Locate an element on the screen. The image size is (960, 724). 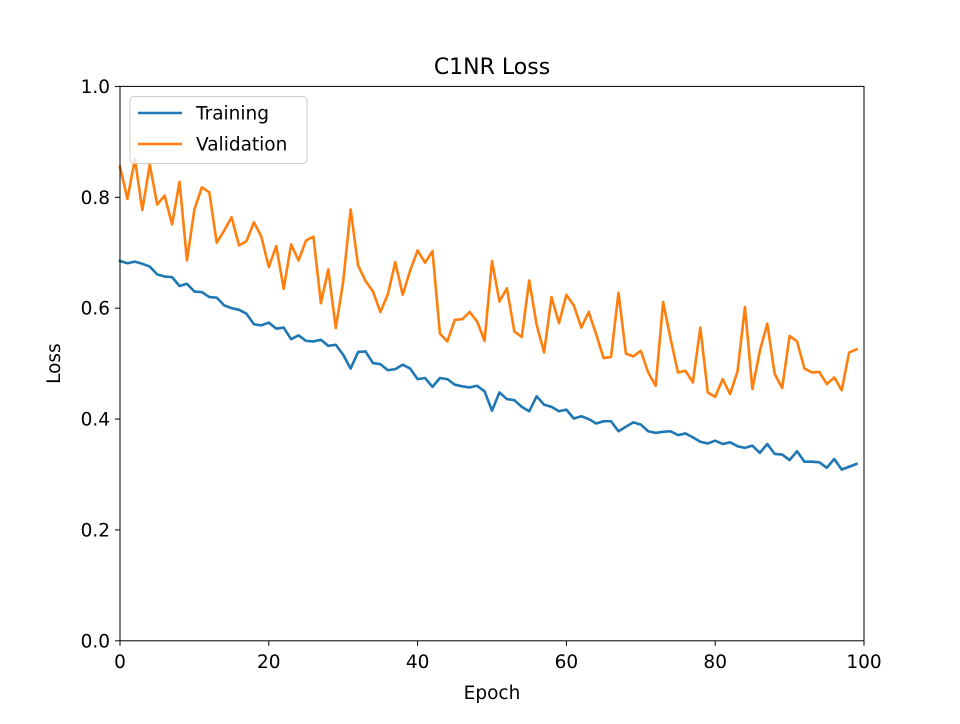
x-tick-label: 20 is located at coordinates (269, 662).